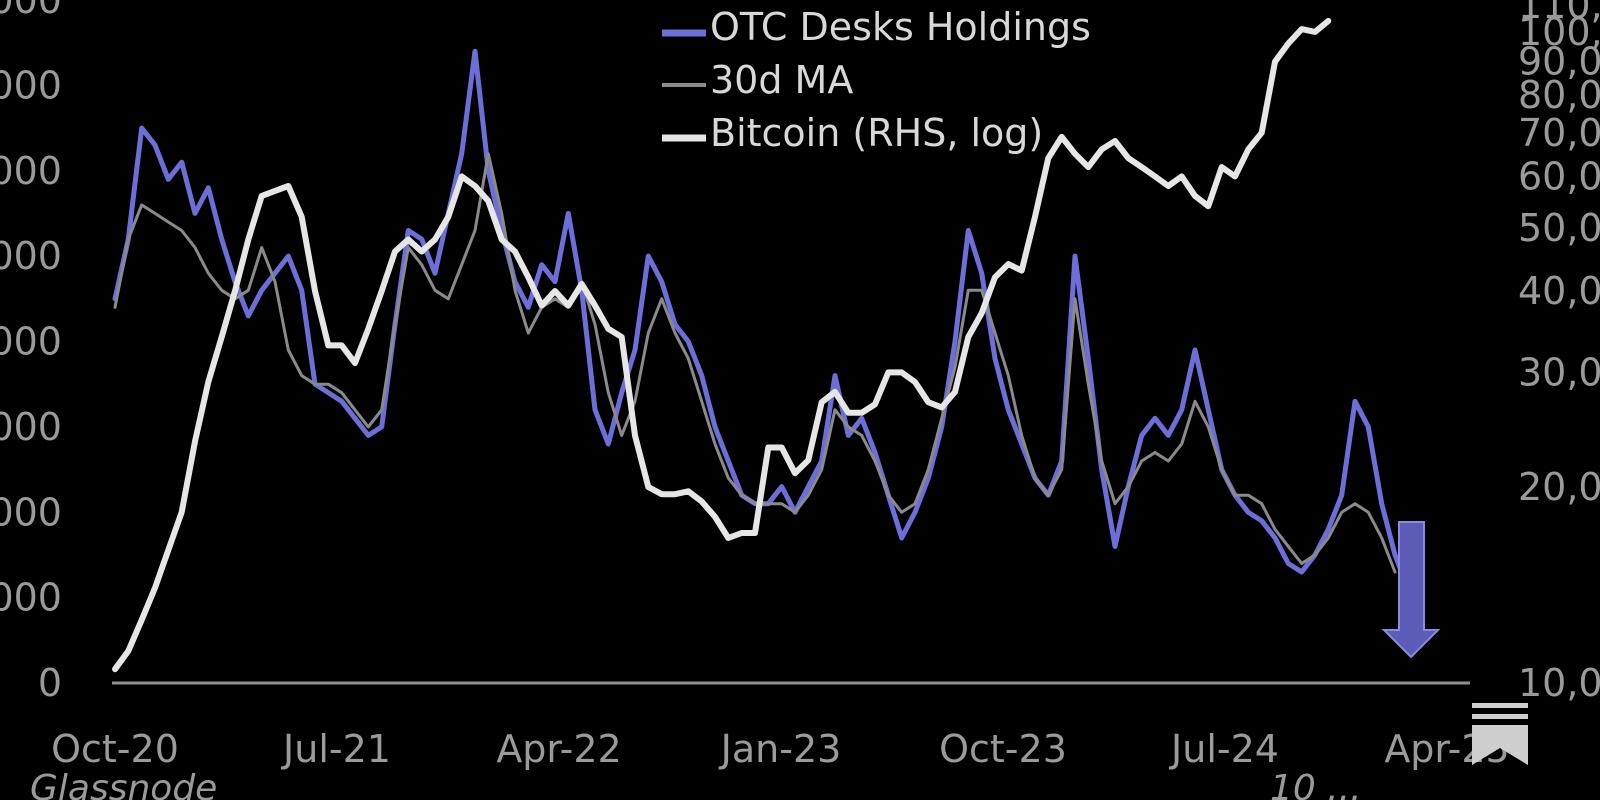 The image size is (1600, 800). Describe the element at coordinates (1559, 291) in the screenshot. I see `y-right-tick-label: 40,000` at that location.